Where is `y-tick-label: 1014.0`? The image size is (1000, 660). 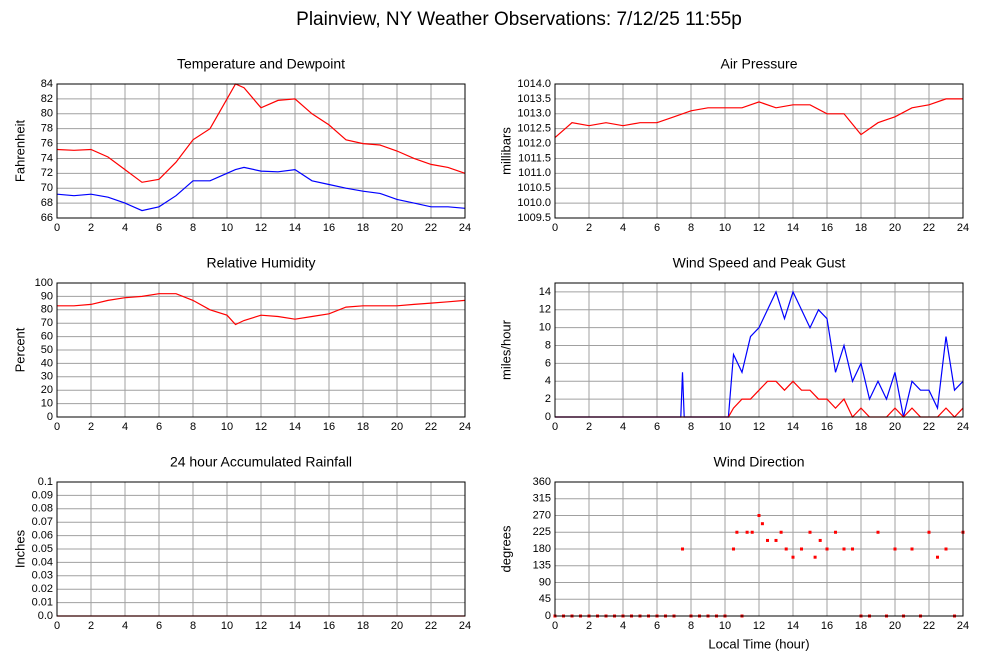 y-tick-label: 1014.0 is located at coordinates (534, 84).